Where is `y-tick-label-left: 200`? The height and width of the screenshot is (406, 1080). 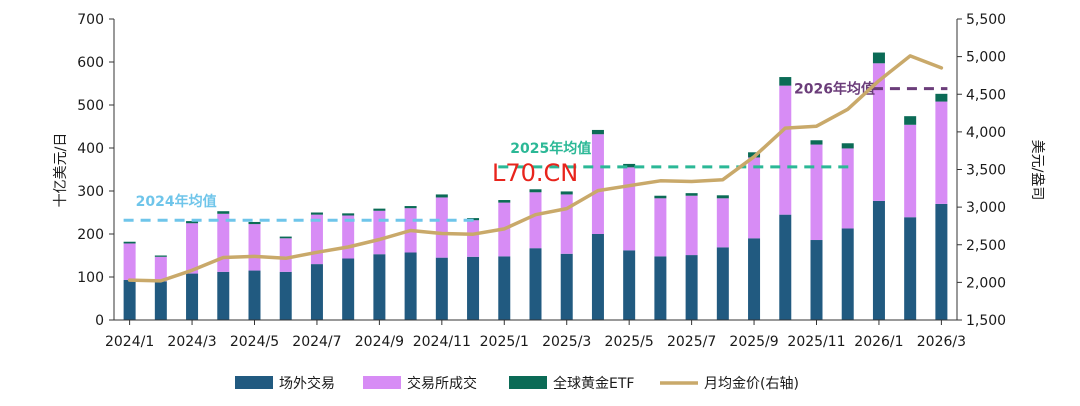
y-tick-label-left: 200 is located at coordinates (90, 235).